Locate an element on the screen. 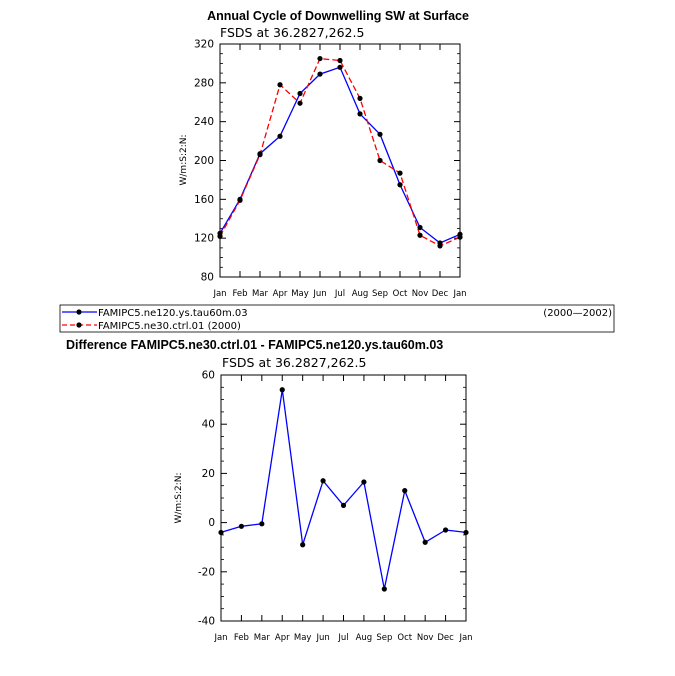 The image size is (675, 676). chart1-xtick-label: Nov is located at coordinates (420, 294).